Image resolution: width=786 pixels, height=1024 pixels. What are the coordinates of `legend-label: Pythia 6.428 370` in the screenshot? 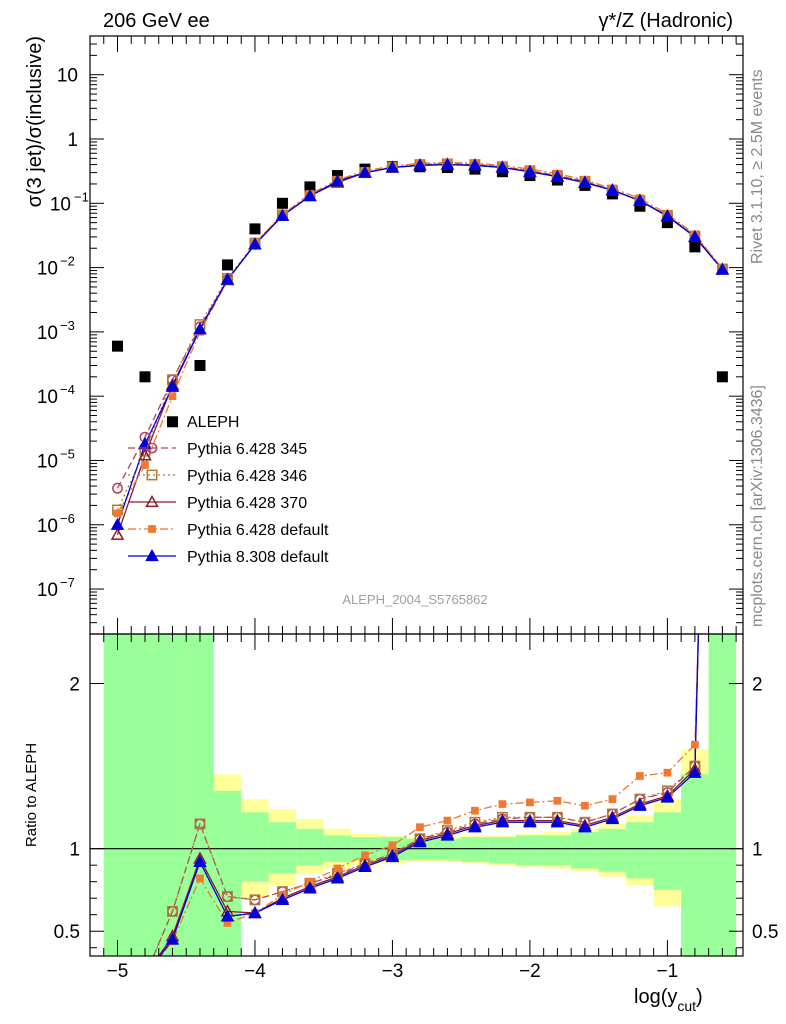 It's located at (247, 503).